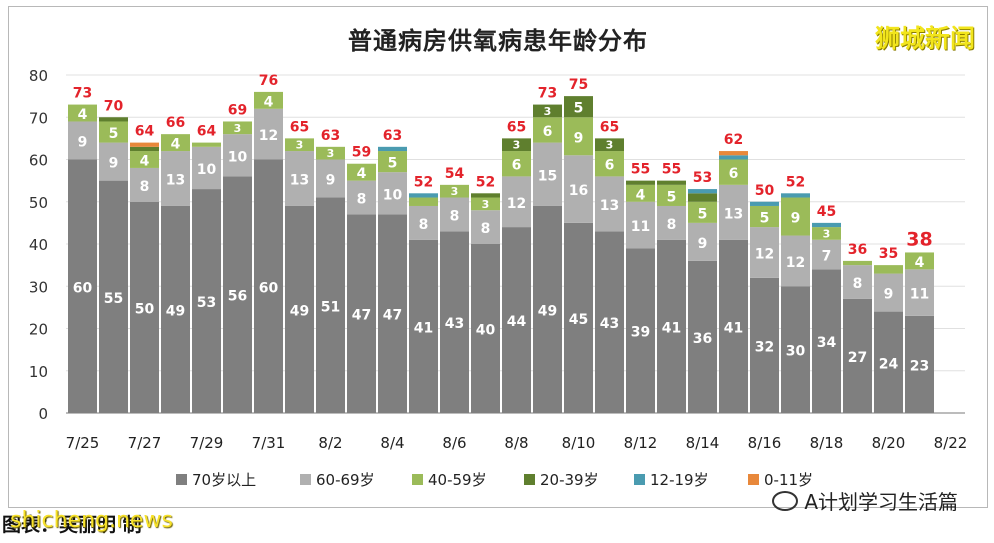  Describe the element at coordinates (38, 203) in the screenshot. I see `y-tick-label: 50` at that location.